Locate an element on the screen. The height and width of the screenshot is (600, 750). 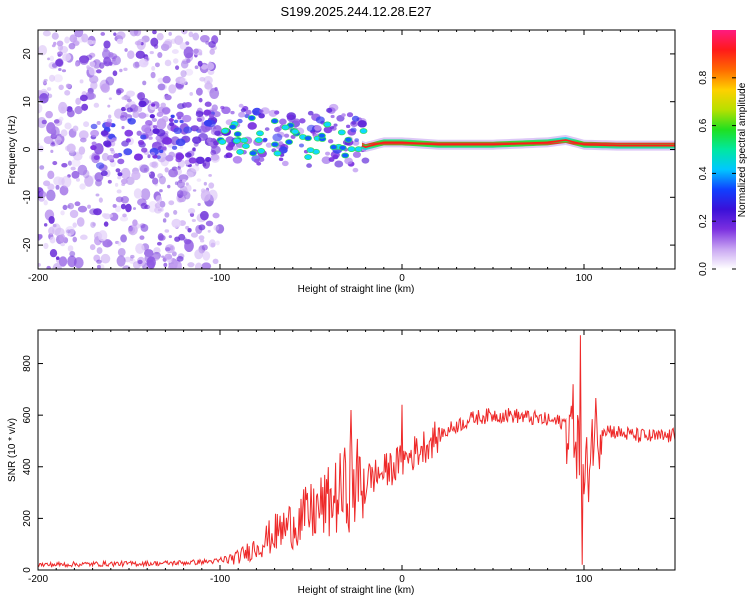
spectrogram-y-tick-label: 20 is located at coordinates (27, 54).